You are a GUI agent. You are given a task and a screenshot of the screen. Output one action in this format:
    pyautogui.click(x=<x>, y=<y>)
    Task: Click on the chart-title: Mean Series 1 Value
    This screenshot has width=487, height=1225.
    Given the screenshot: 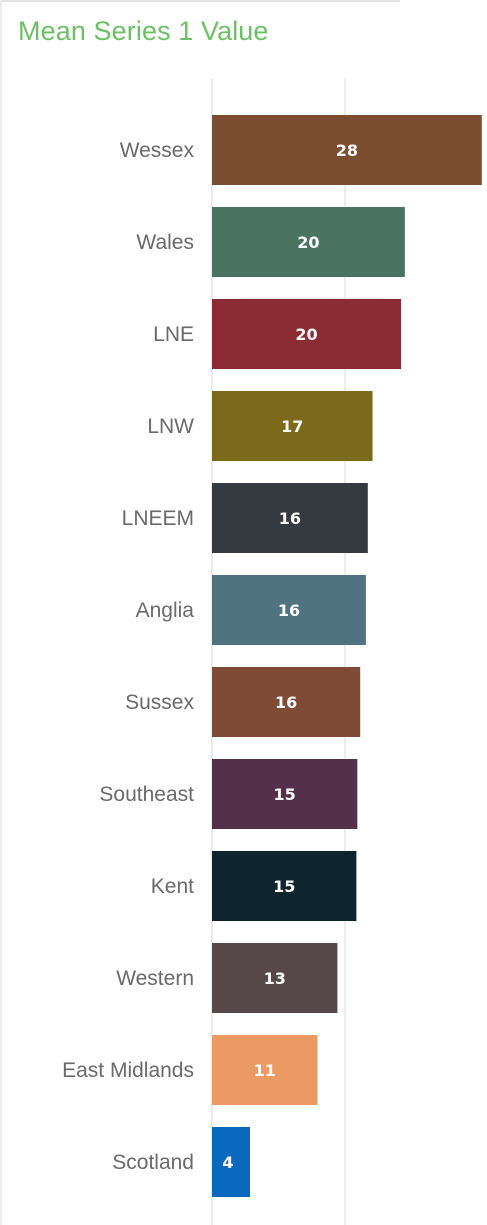 What is the action you would take?
    pyautogui.click(x=143, y=31)
    